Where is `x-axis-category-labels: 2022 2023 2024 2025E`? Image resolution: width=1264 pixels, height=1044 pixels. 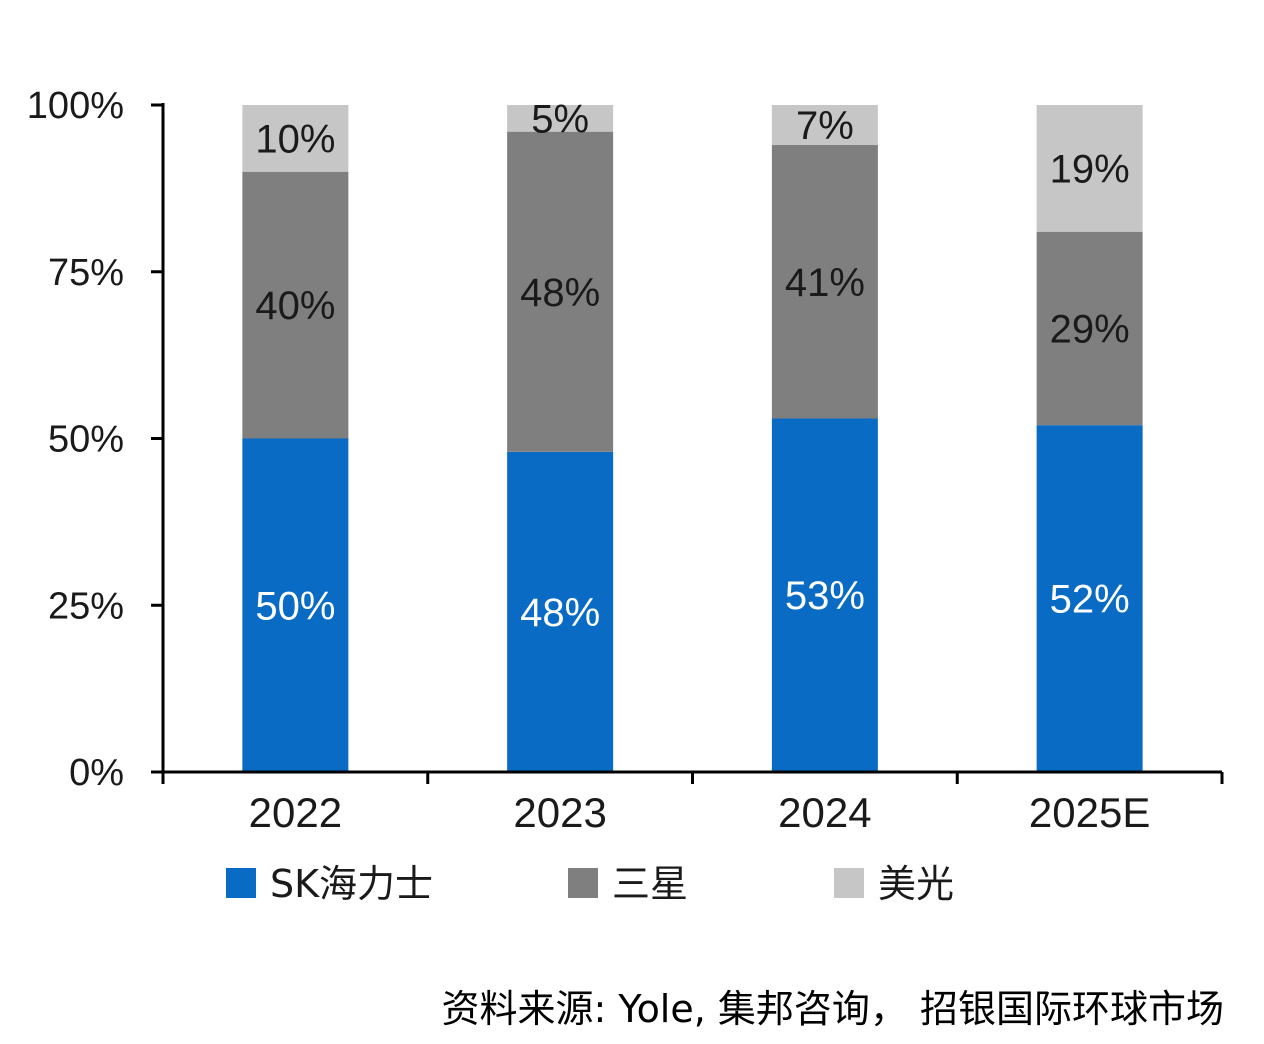 x-axis-category-labels: 2022 2023 2024 2025E is located at coordinates (700, 812).